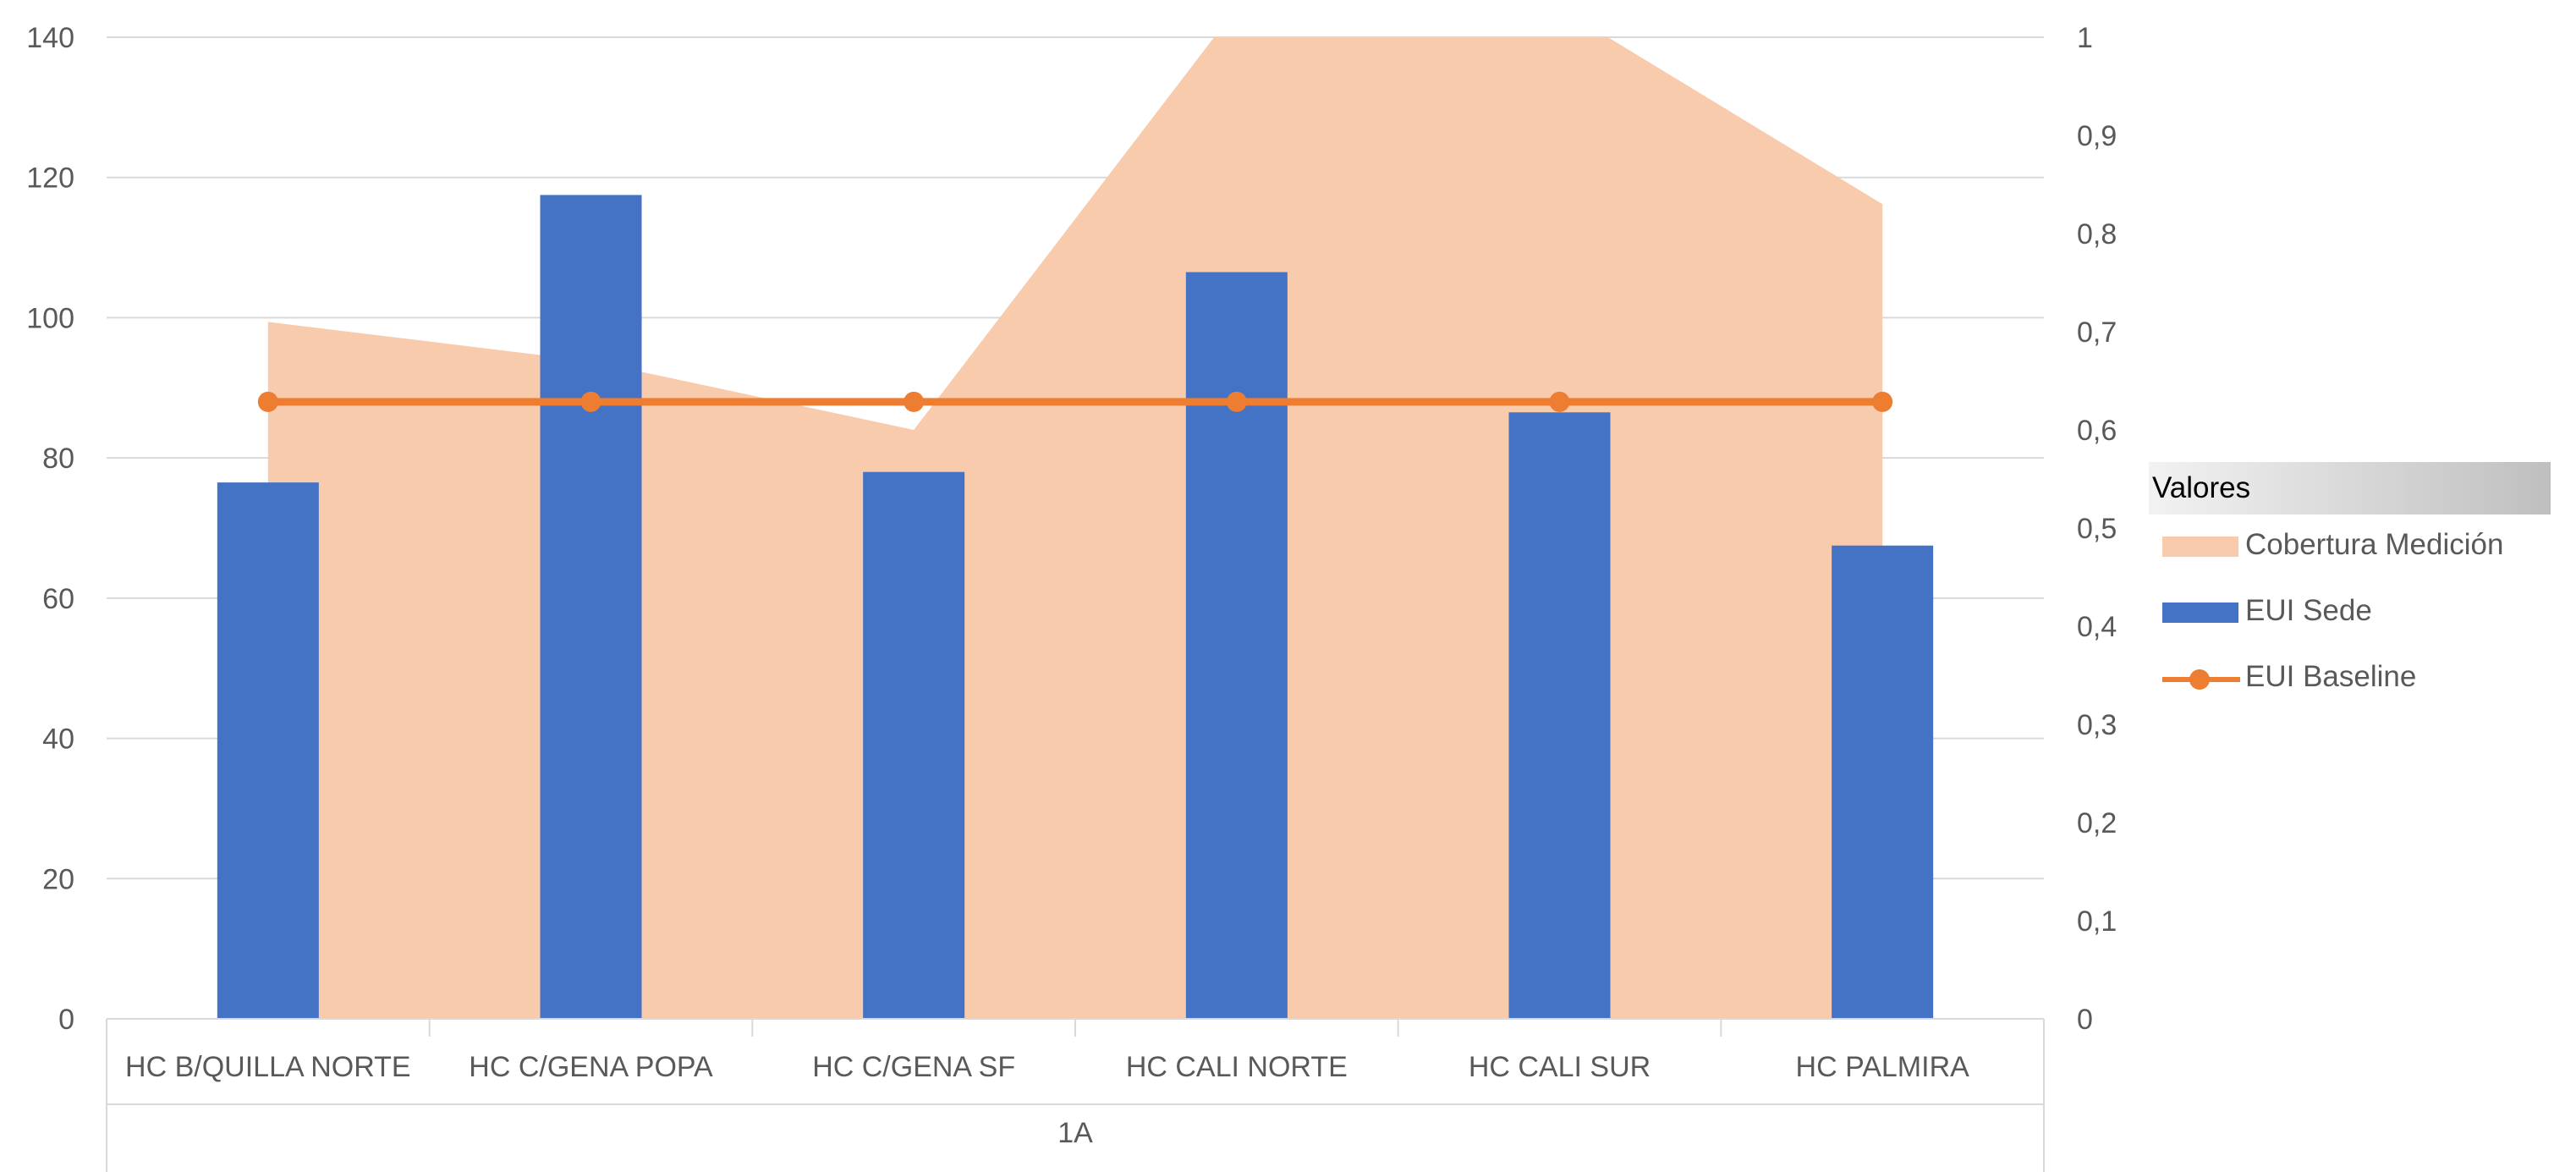  Describe the element at coordinates (2085, 38) in the screenshot. I see `right-tick-label: 1` at that location.